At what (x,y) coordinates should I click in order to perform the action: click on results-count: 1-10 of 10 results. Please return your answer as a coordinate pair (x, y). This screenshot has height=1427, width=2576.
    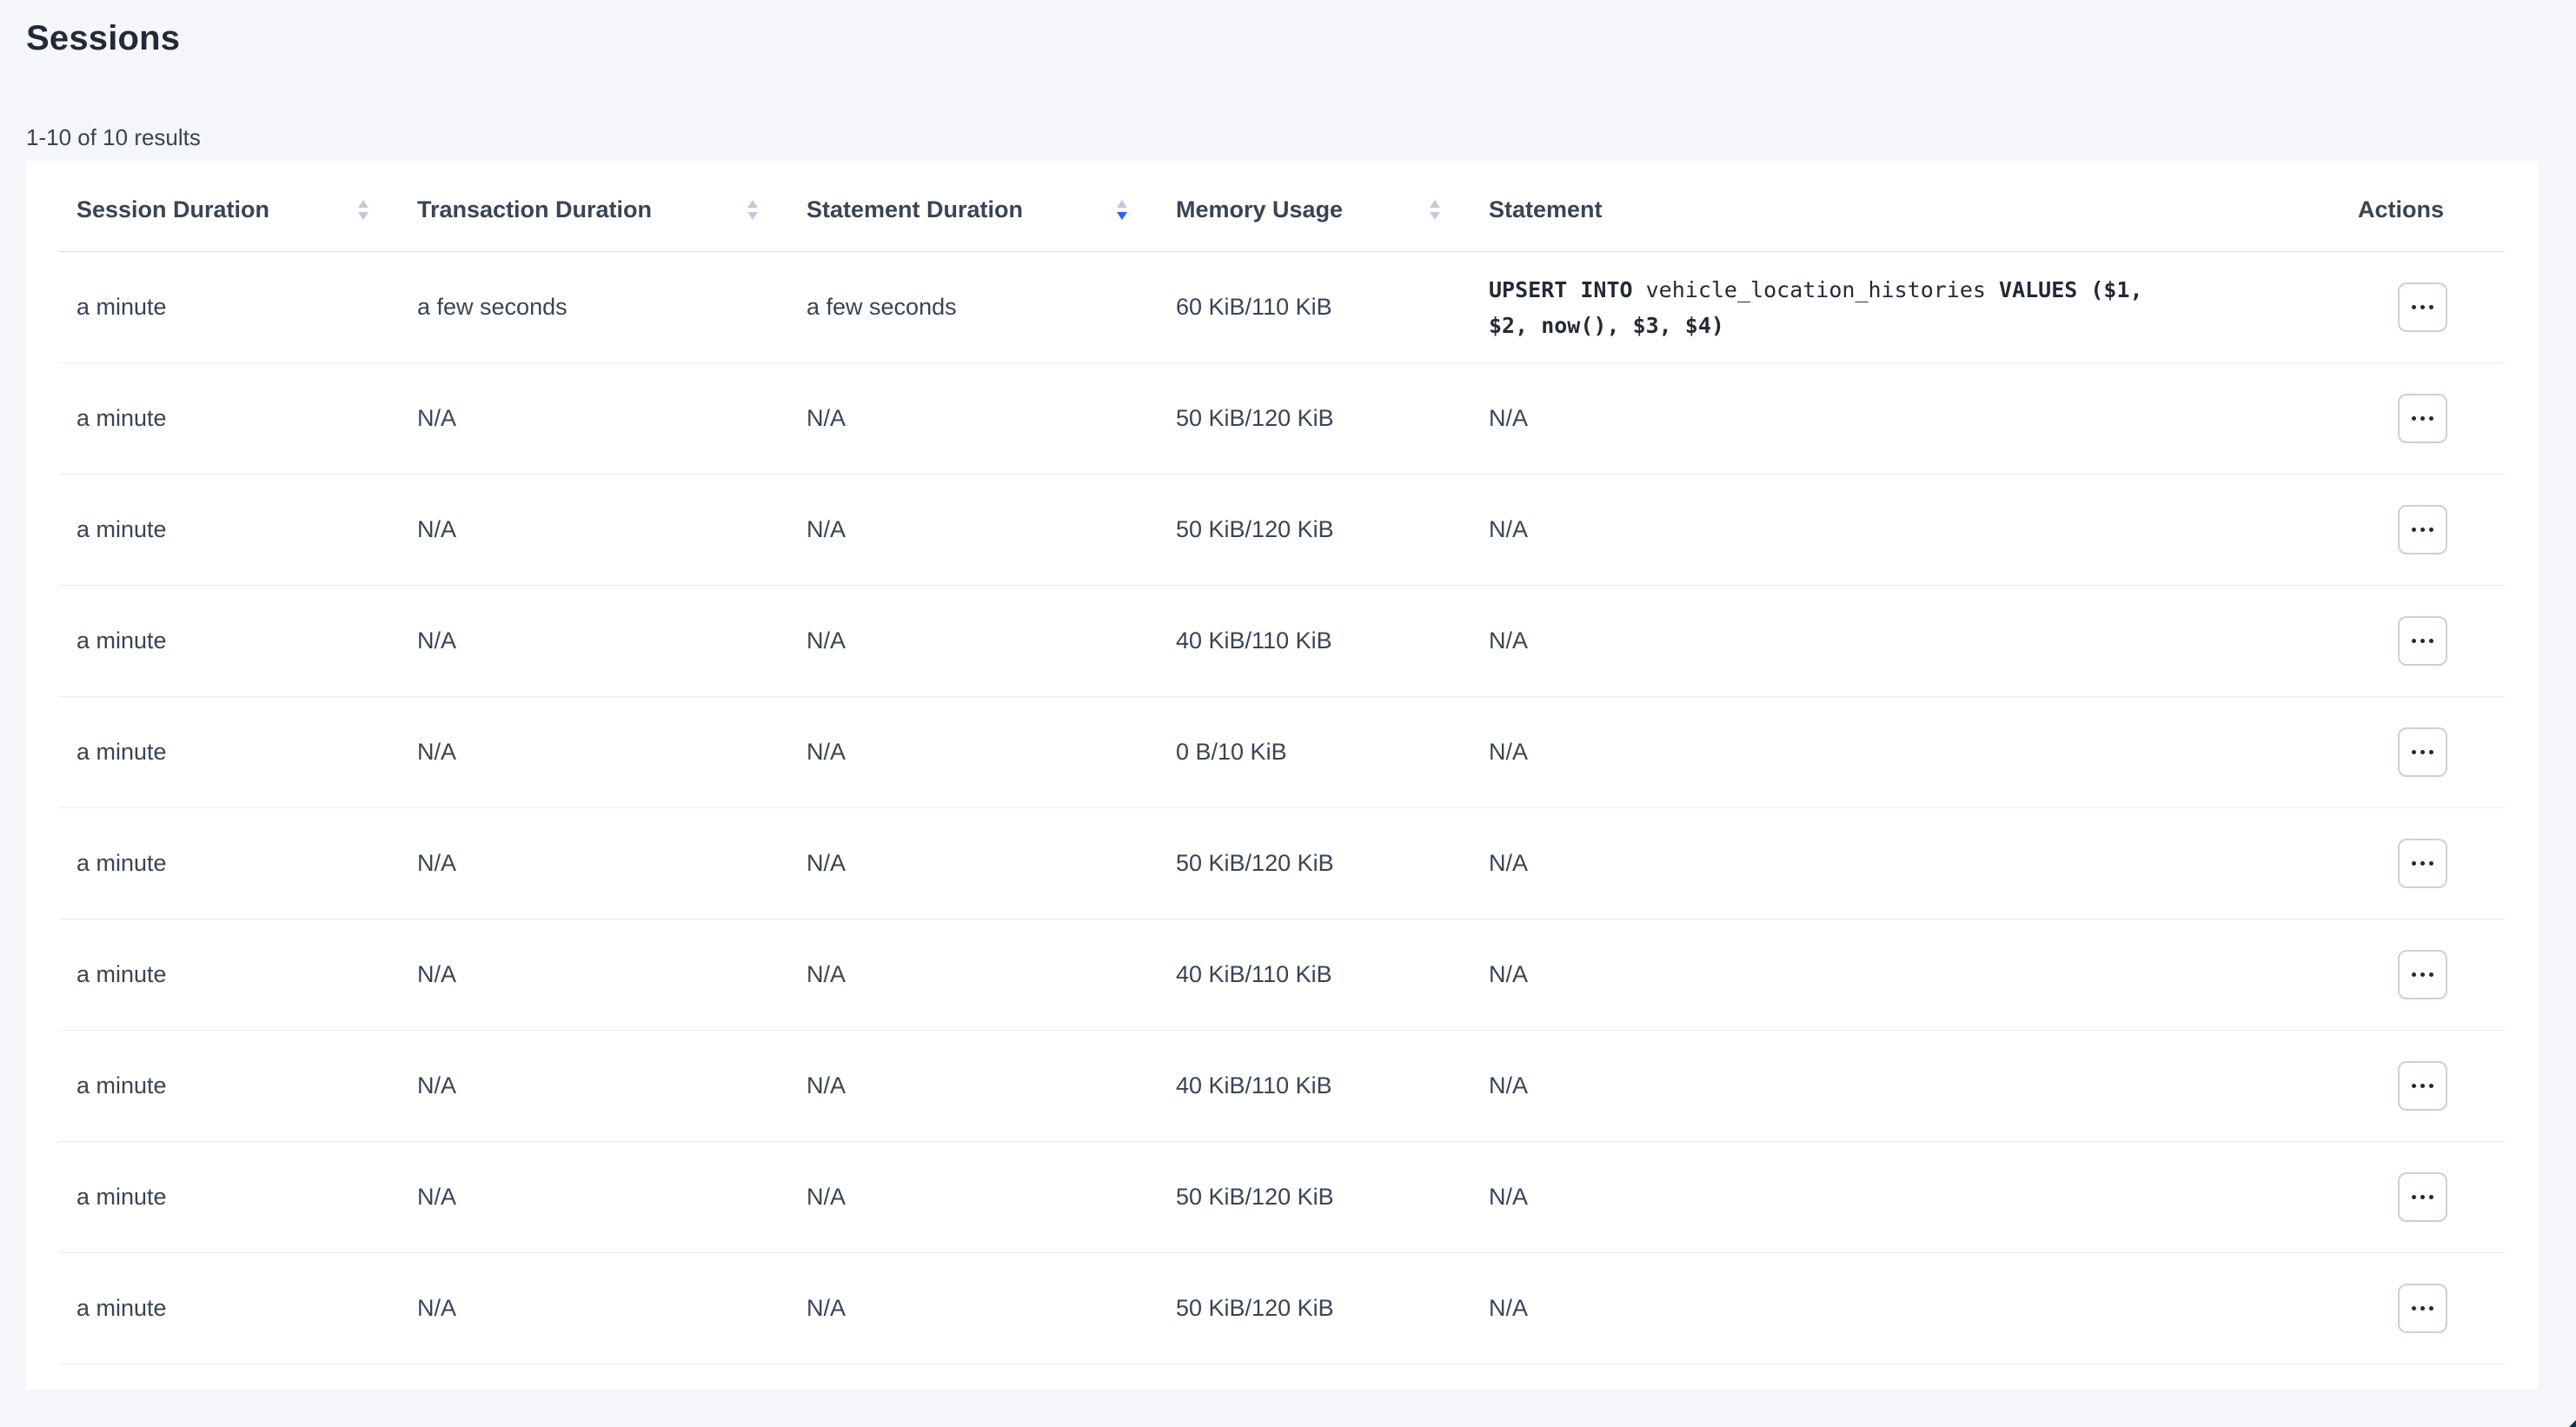
    Looking at the image, I should click on (113, 137).